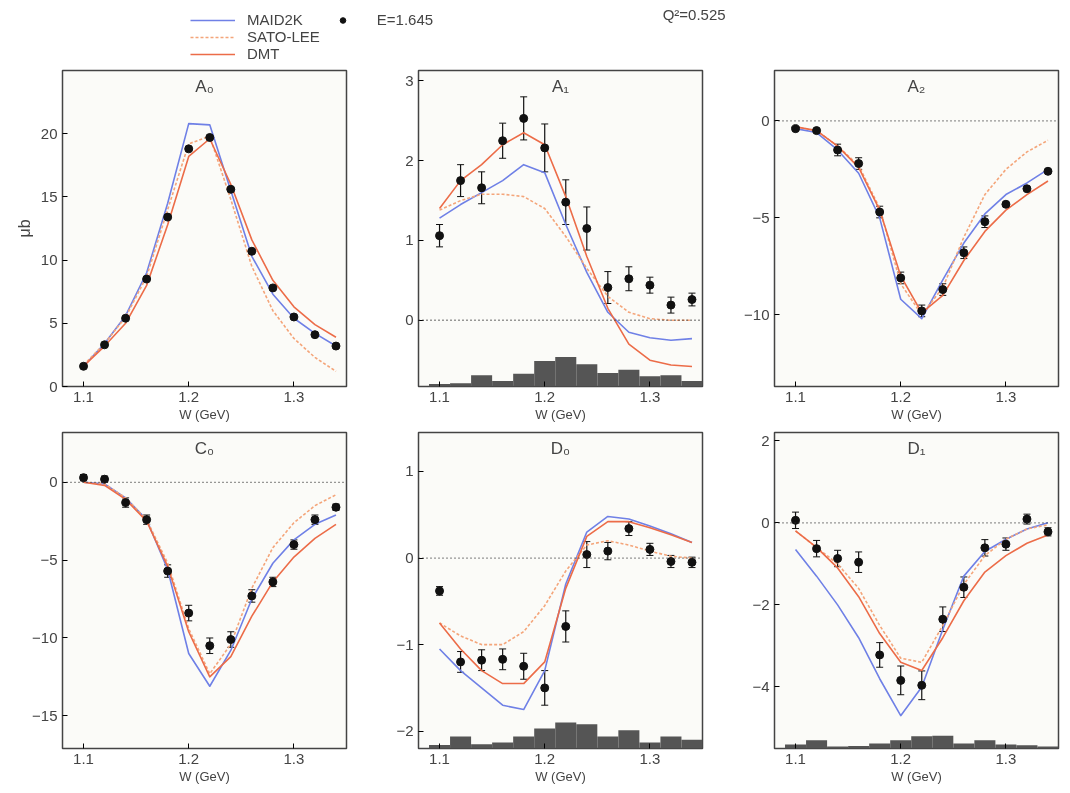 The image size is (1070, 793). I want to click on chart-title: D₁, so click(916, 448).